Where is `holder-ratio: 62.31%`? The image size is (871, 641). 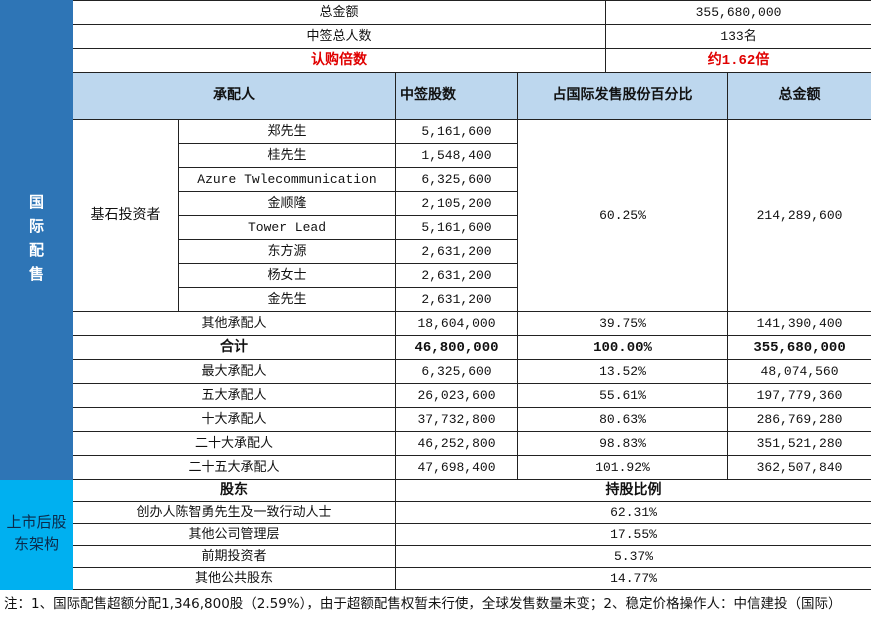 holder-ratio: 62.31% is located at coordinates (632, 512).